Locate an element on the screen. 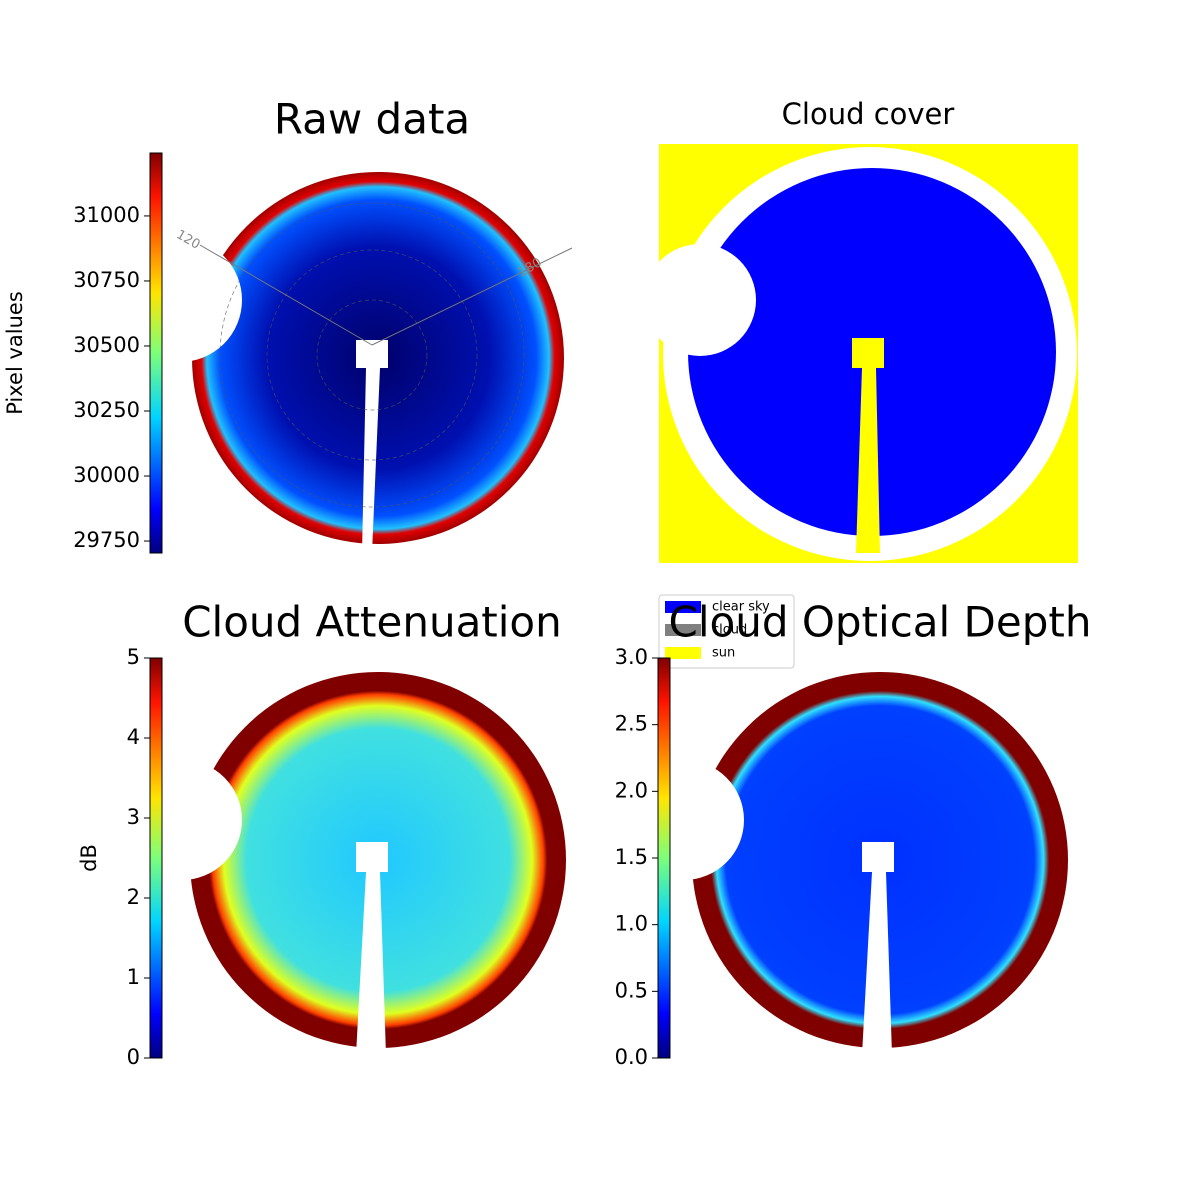 This screenshot has height=1200, width=1200. panel-title: Raw data is located at coordinates (372, 119).